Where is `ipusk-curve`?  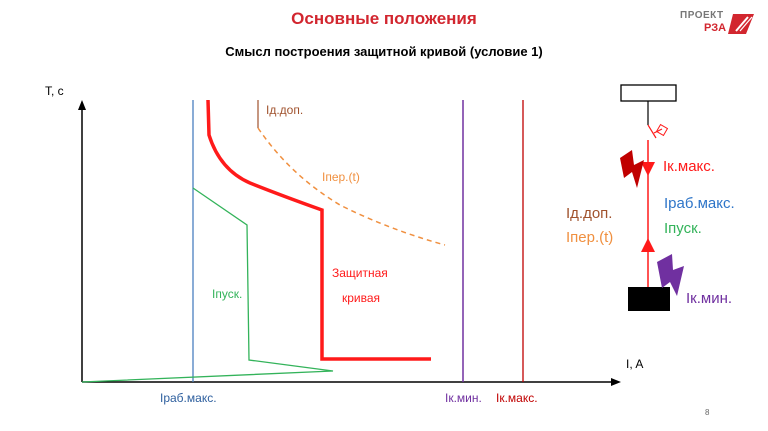
ipusk-curve is located at coordinates (207, 285).